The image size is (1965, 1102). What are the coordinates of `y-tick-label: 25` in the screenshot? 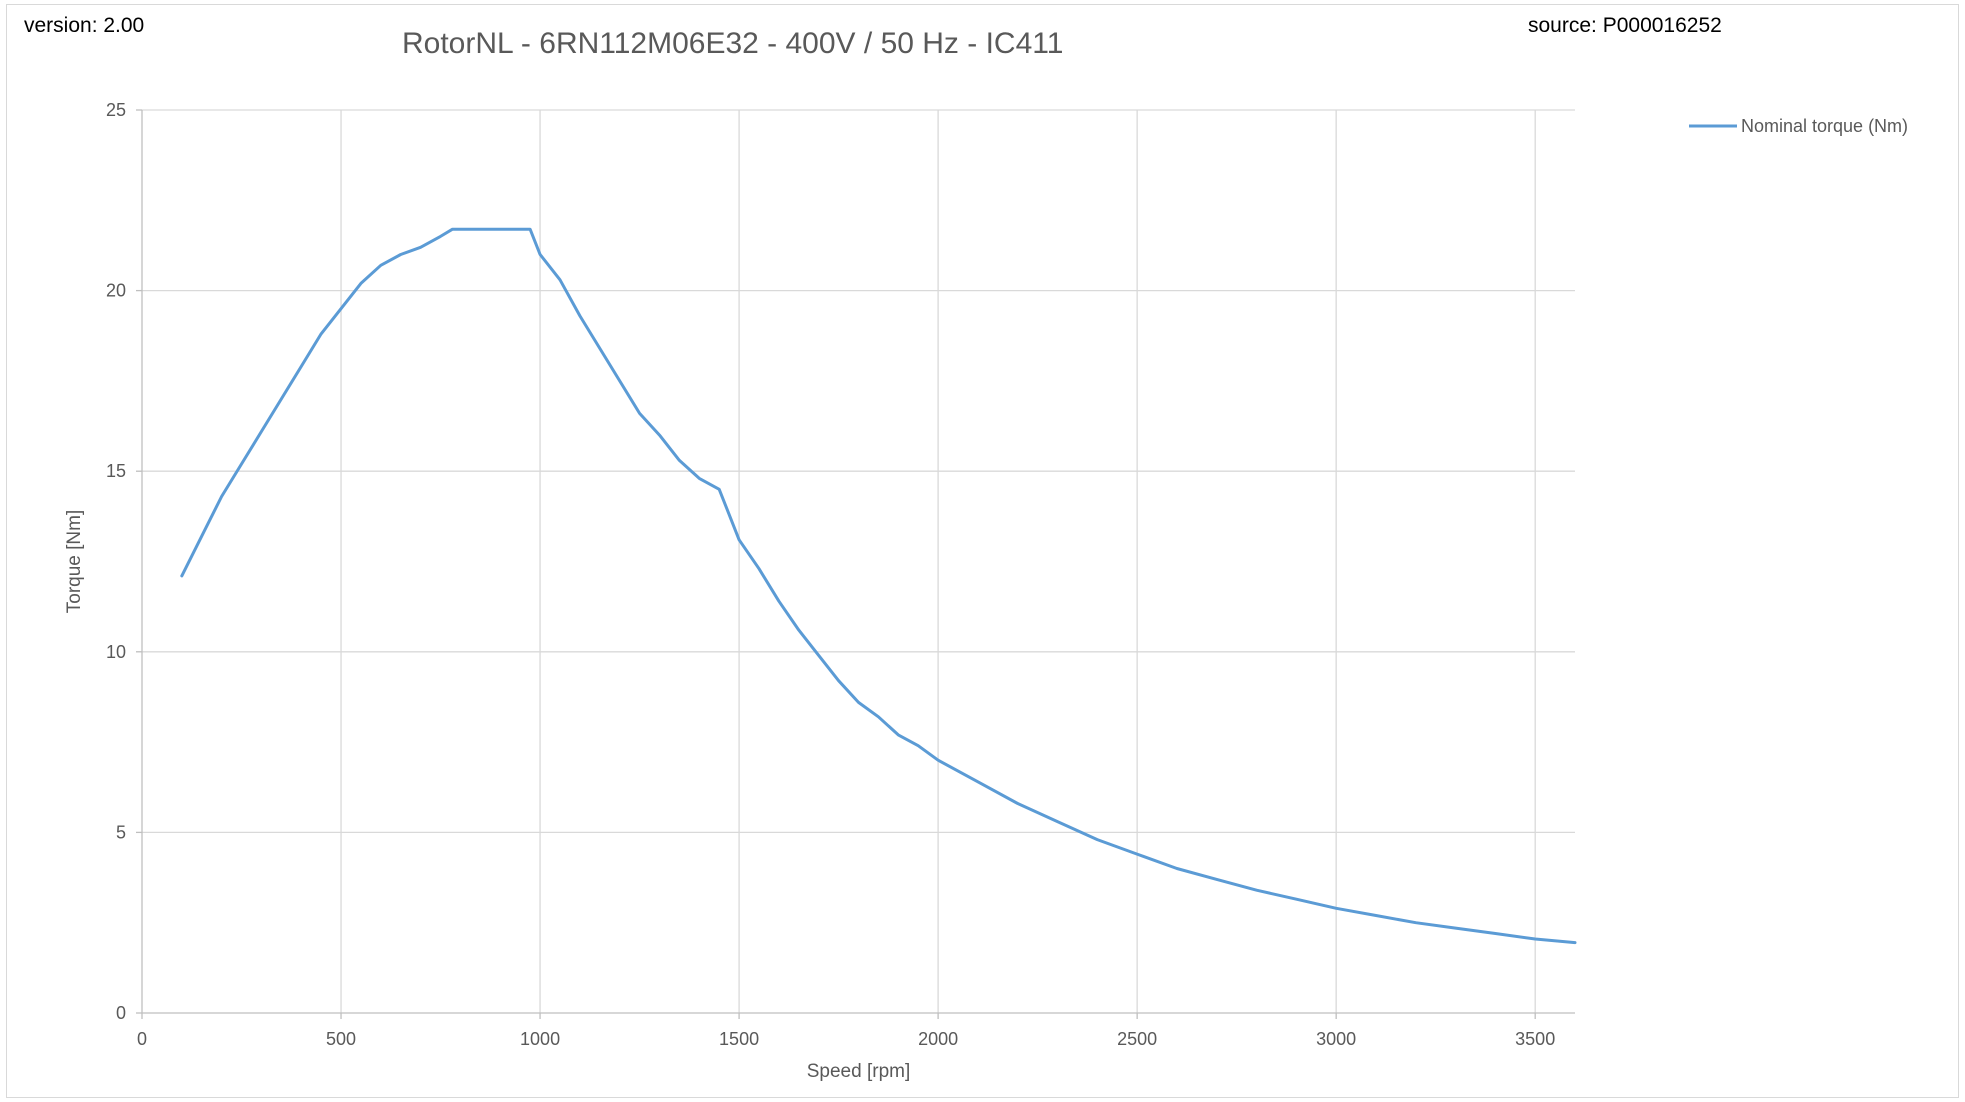 It's located at (116, 110).